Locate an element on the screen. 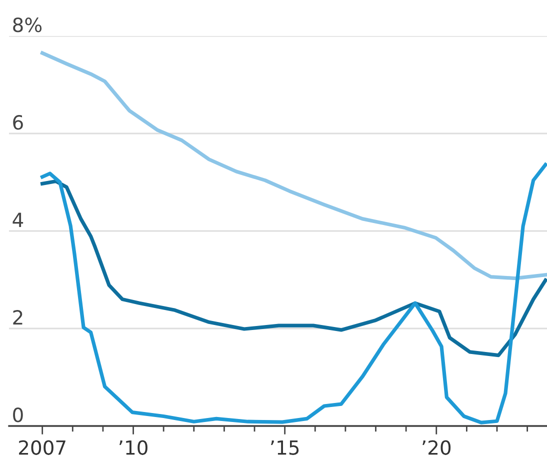 Image resolution: width=547 pixels, height=461 pixels. x-tick-label: ’15 is located at coordinates (285, 447).